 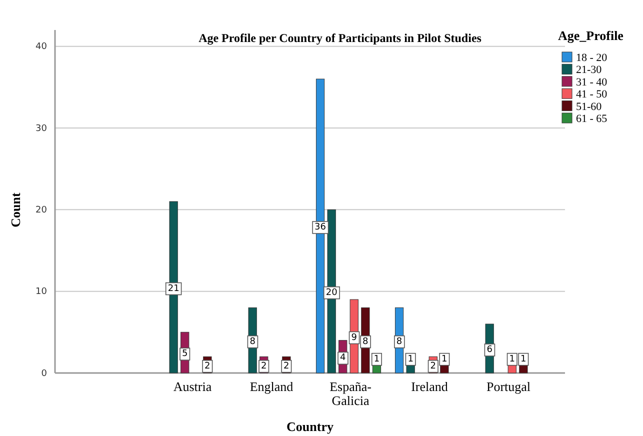 What do you see at coordinates (508, 386) in the screenshot?
I see `x-tick-label: Portugal` at bounding box center [508, 386].